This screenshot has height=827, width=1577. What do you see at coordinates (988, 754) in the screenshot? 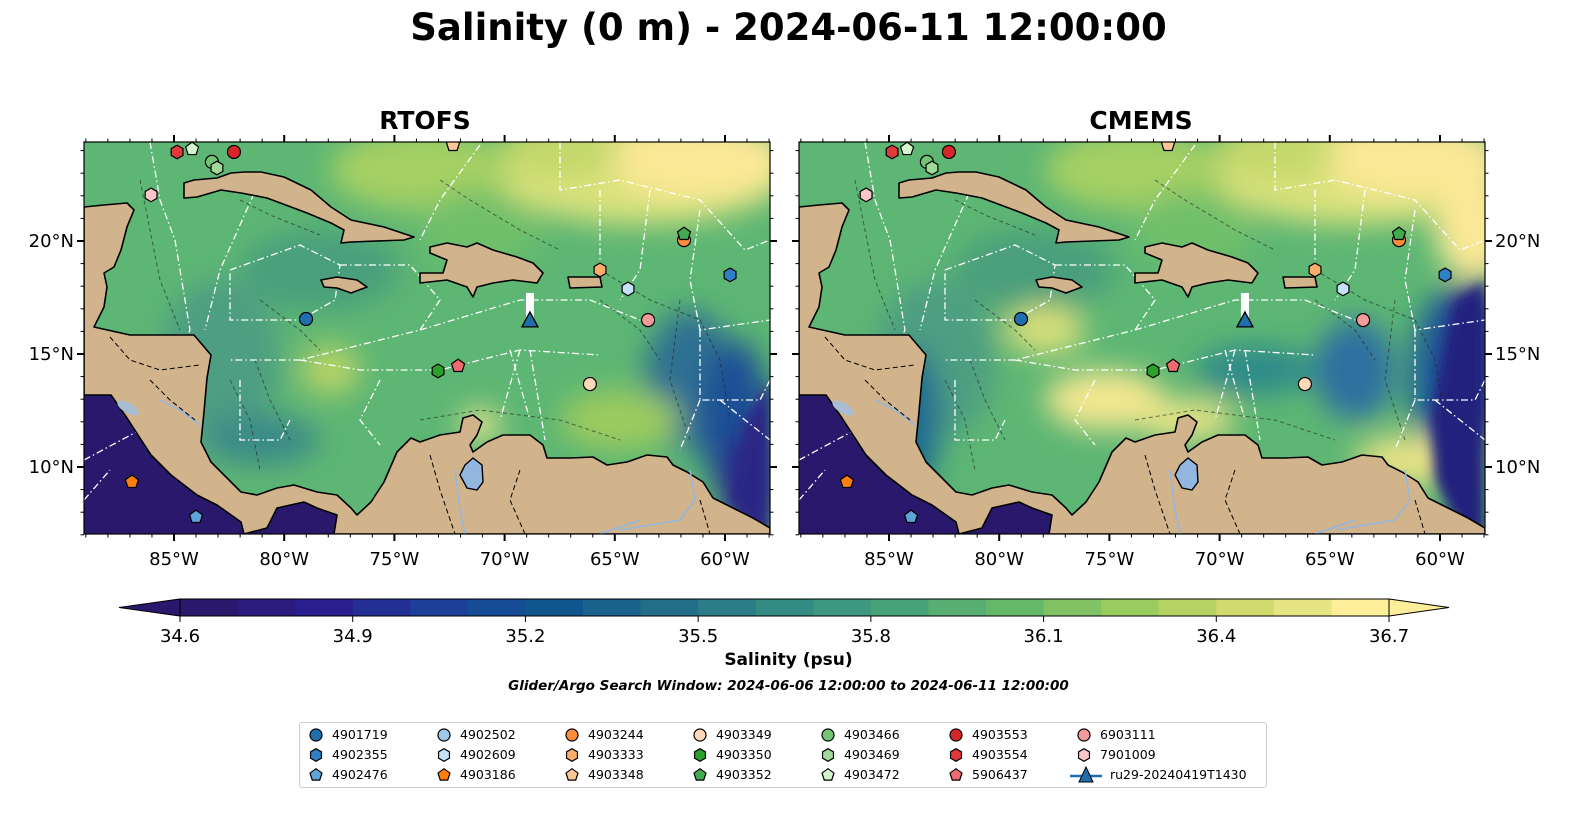
I see `legend-item: 4903554` at bounding box center [988, 754].